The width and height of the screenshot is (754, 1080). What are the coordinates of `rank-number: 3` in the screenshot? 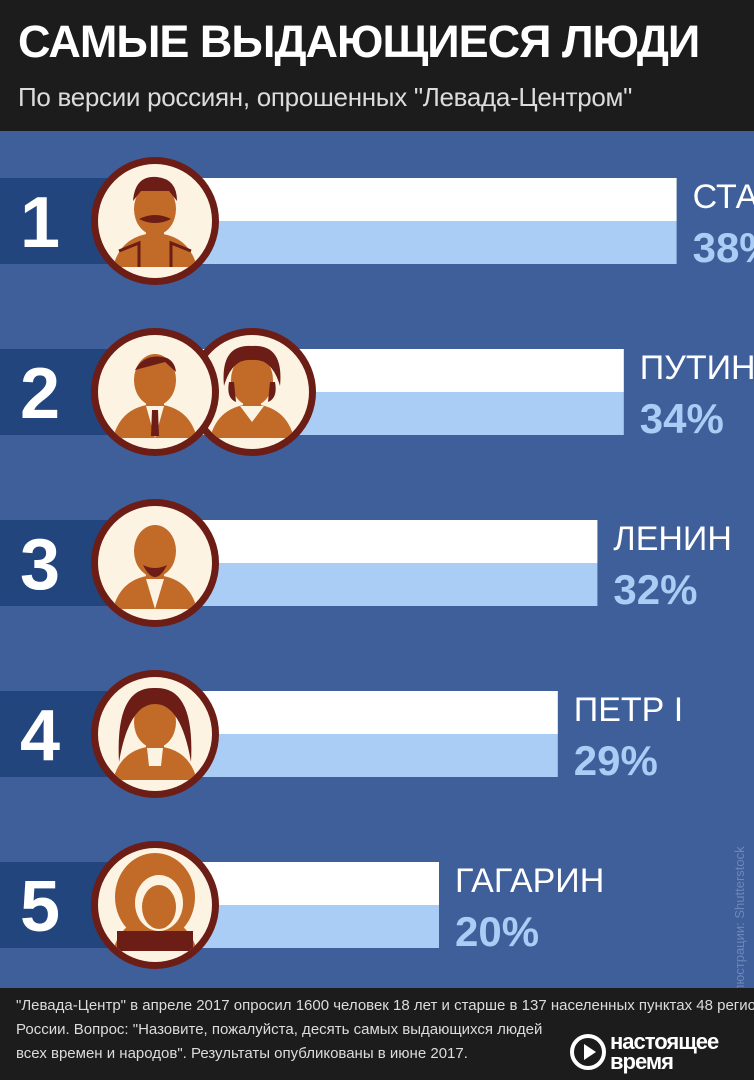 It's located at (40, 565).